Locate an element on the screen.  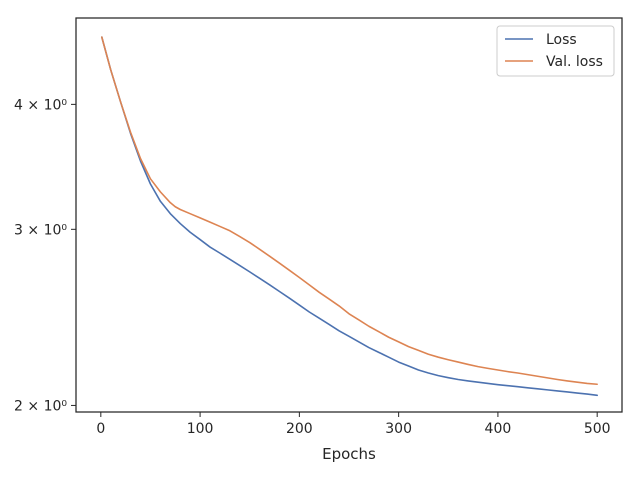
y-tick-label: 2 × 10⁰ is located at coordinates (40, 406).